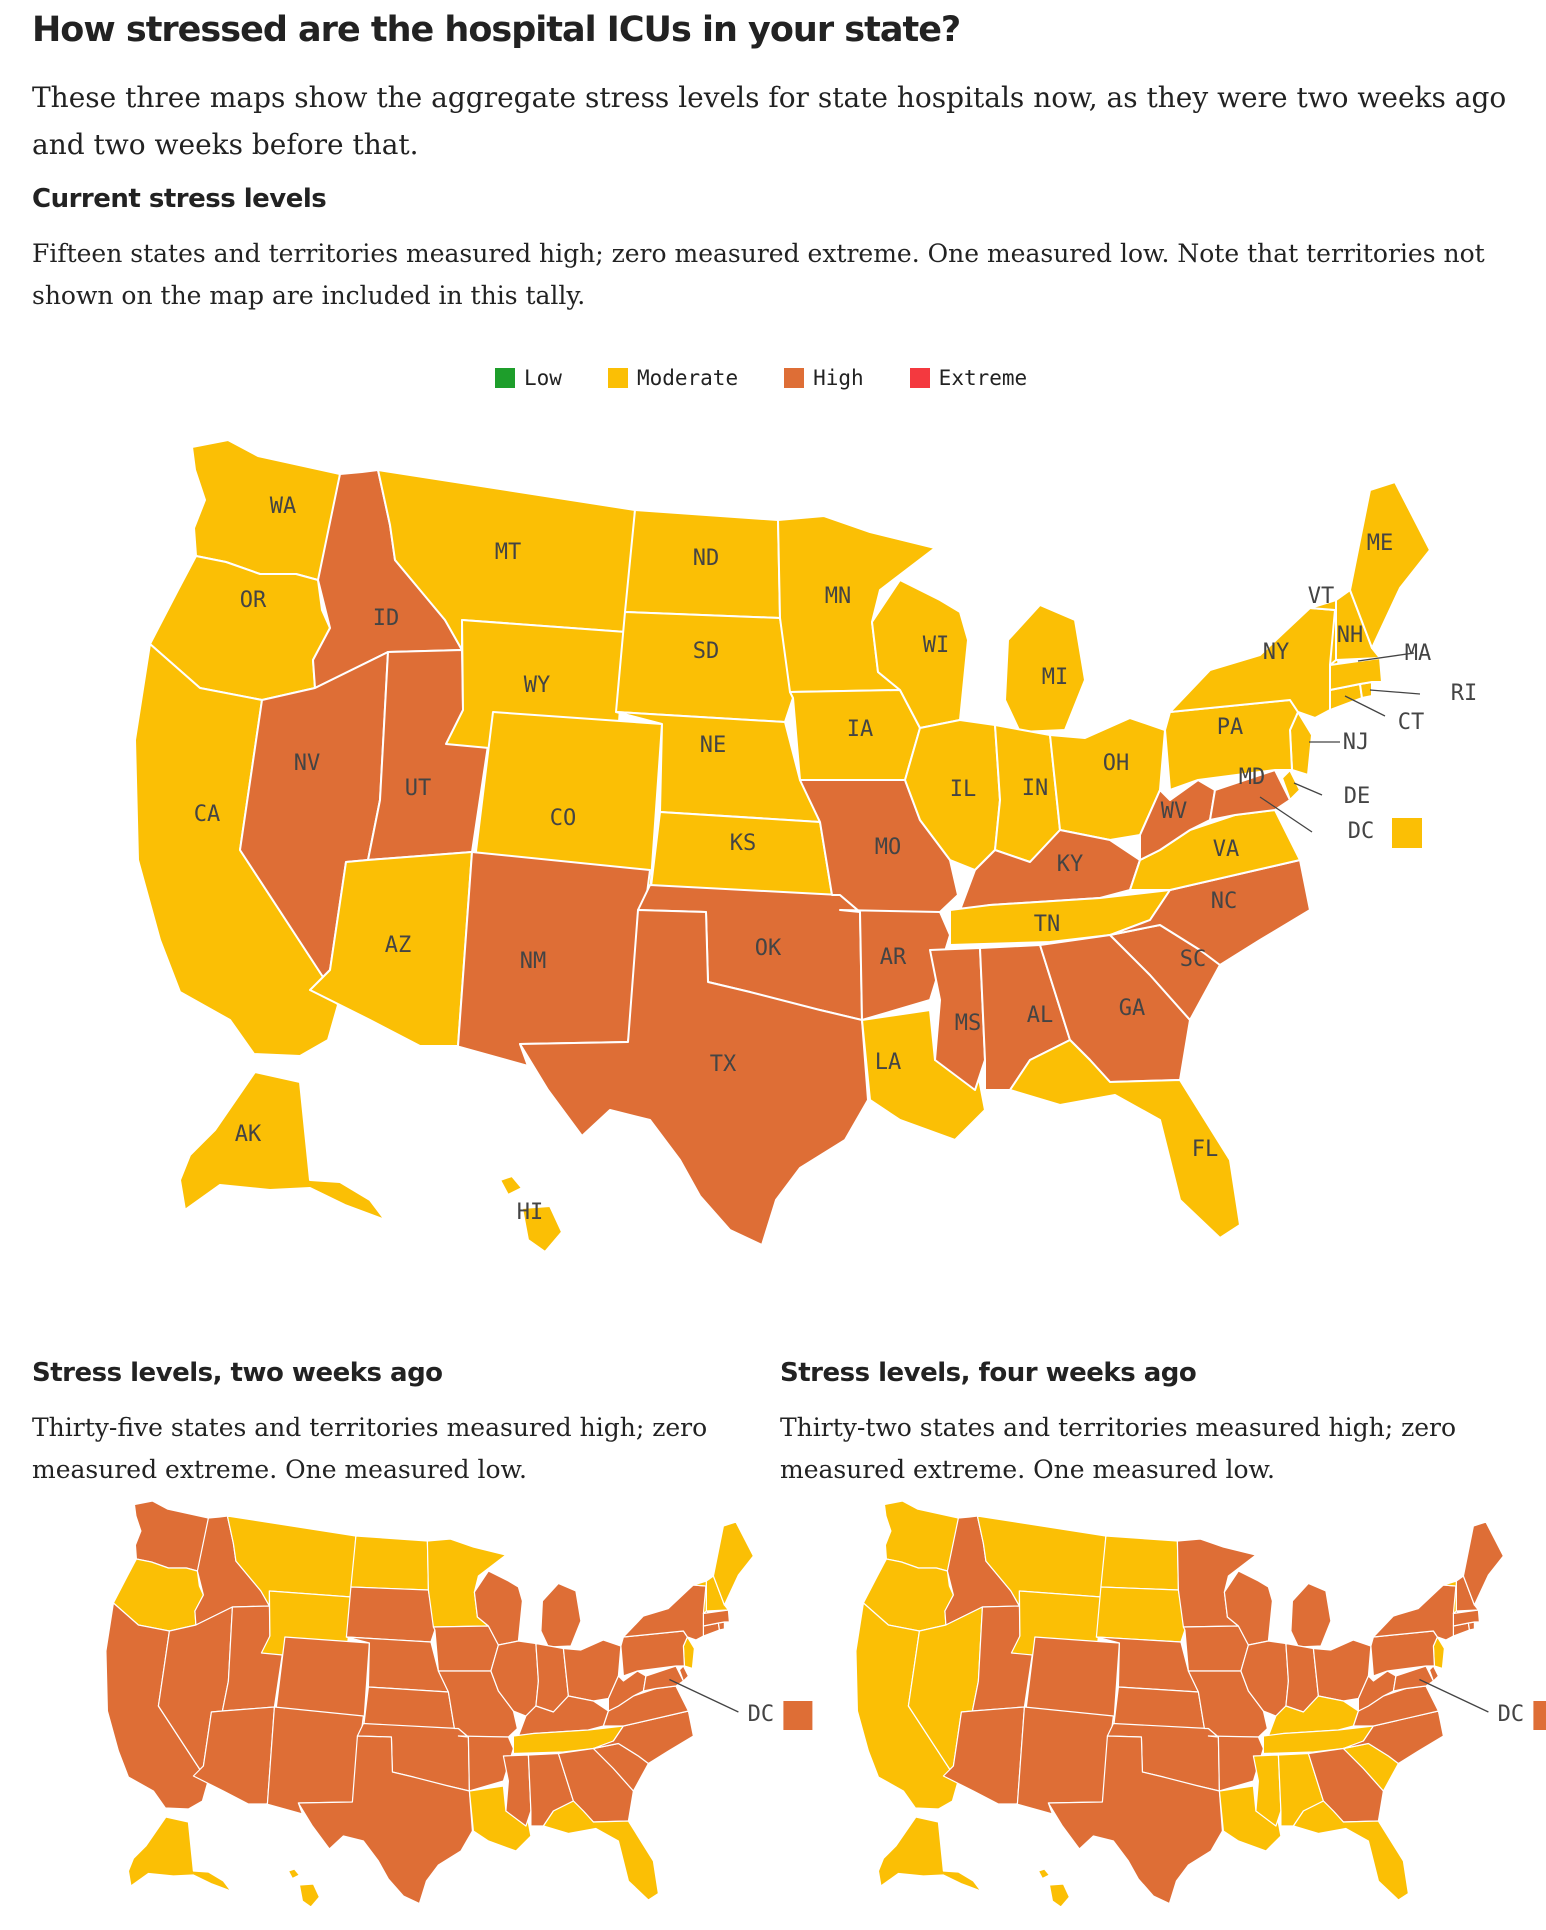 This screenshot has width=1546, height=1930. I want to click on state-label-wa: WA, so click(283, 506).